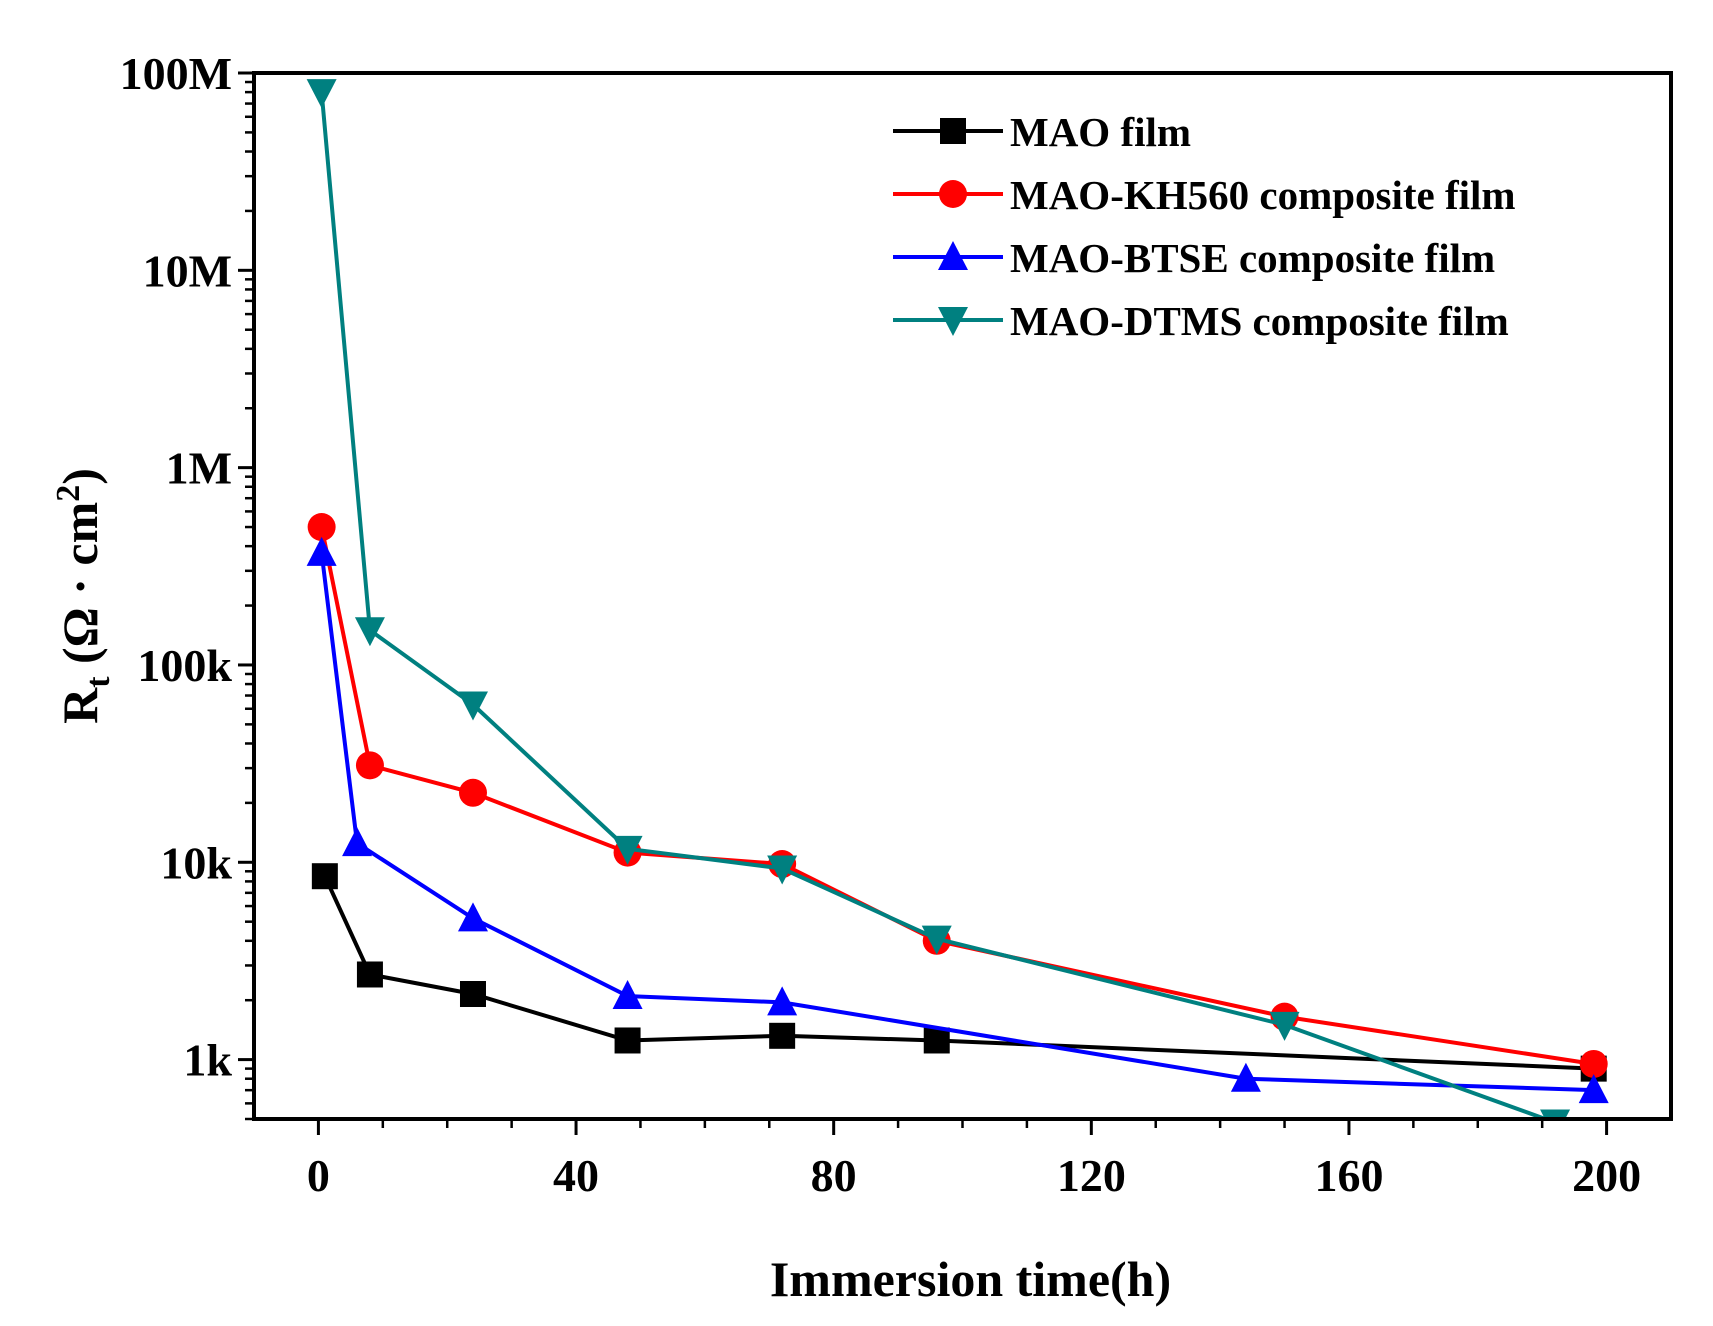  What do you see at coordinates (1252, 258) in the screenshot?
I see `legend-label: MAO-BTSE composite film` at bounding box center [1252, 258].